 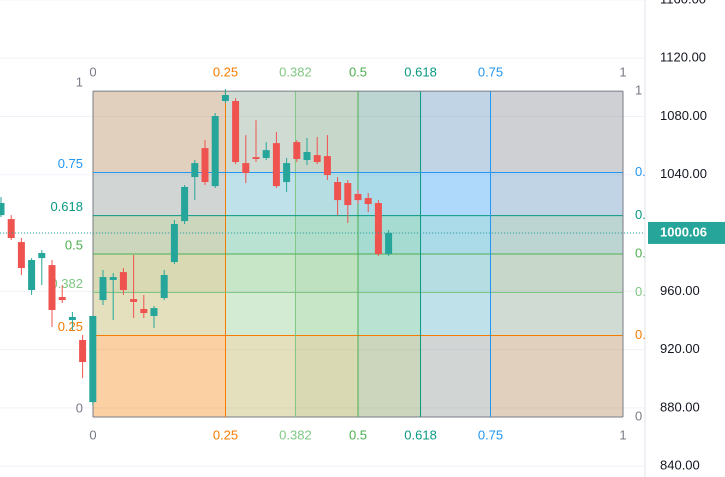 I want to click on last-price-label: 1000.06, so click(x=683, y=231).